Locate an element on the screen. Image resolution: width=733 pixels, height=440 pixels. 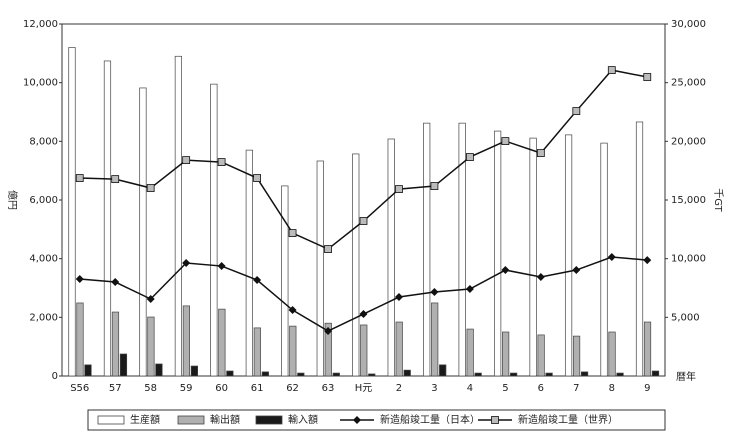
x-tick-label: 7 is located at coordinates (576, 388).